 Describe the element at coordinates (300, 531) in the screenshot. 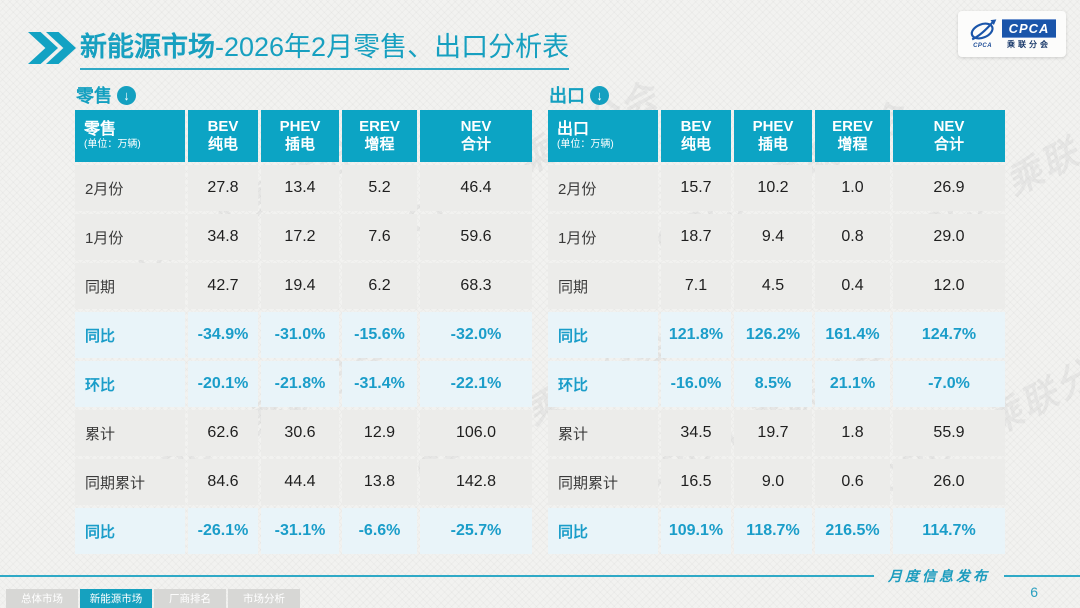

I see `cell-value: -31.1%` at that location.